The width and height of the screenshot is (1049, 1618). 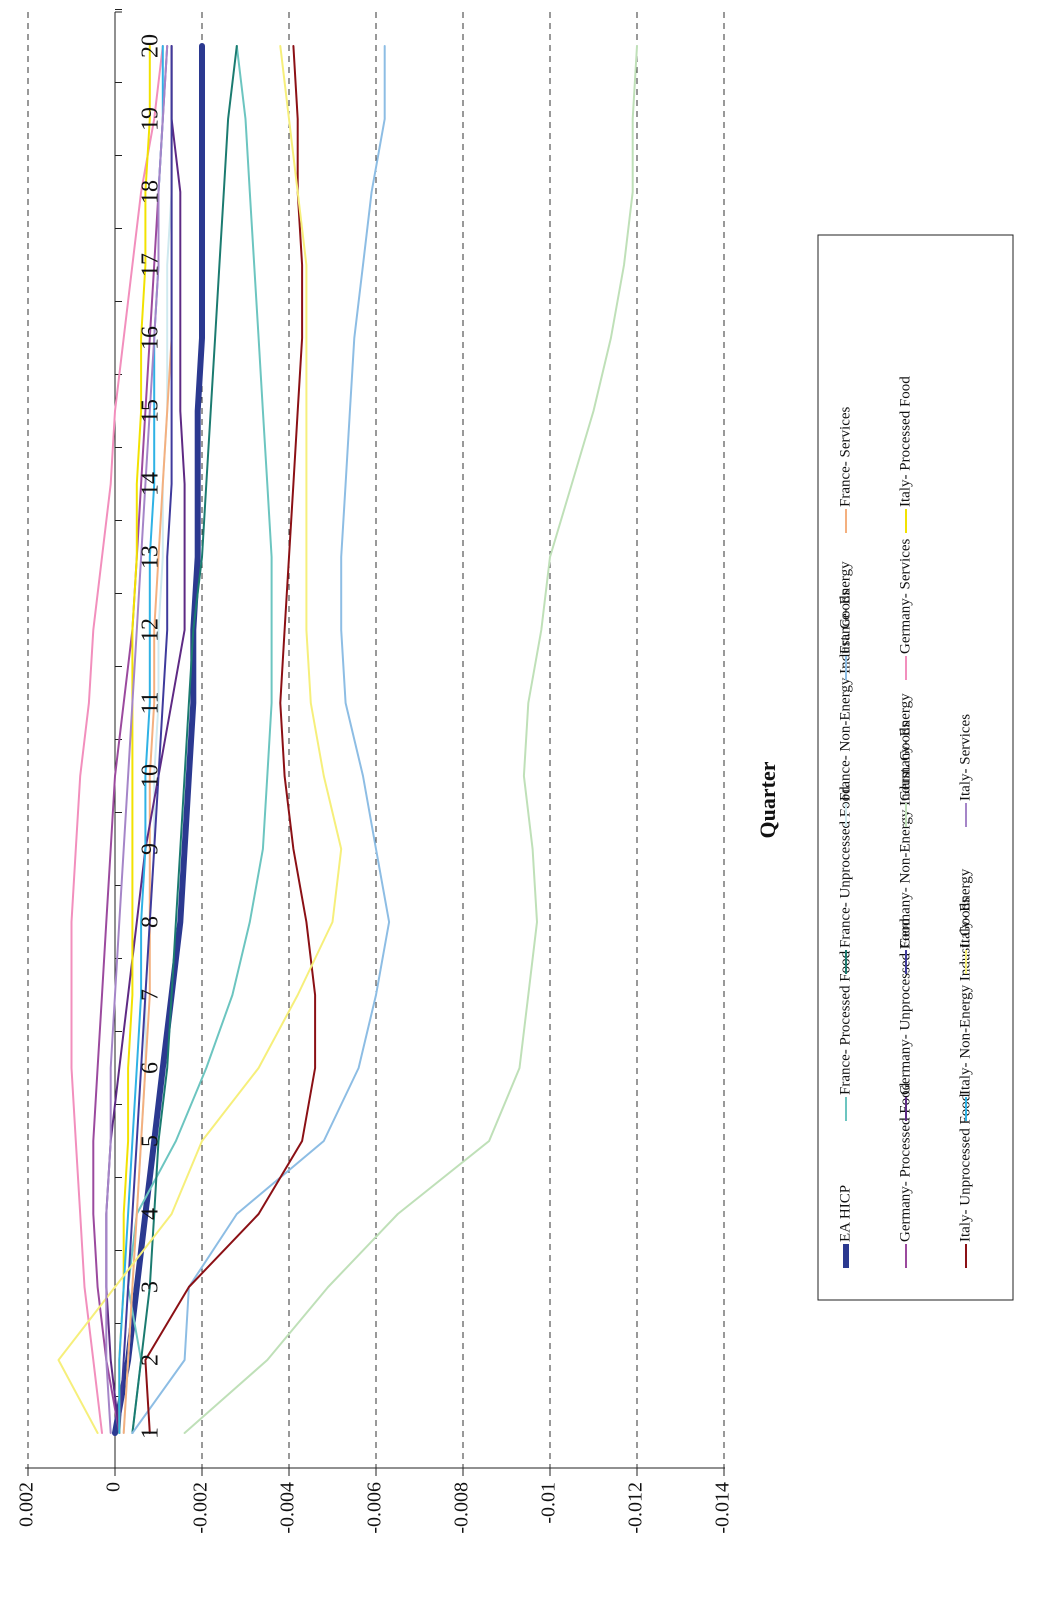 What do you see at coordinates (151, 1360) in the screenshot?
I see `quarter-tick-label: 2` at bounding box center [151, 1360].